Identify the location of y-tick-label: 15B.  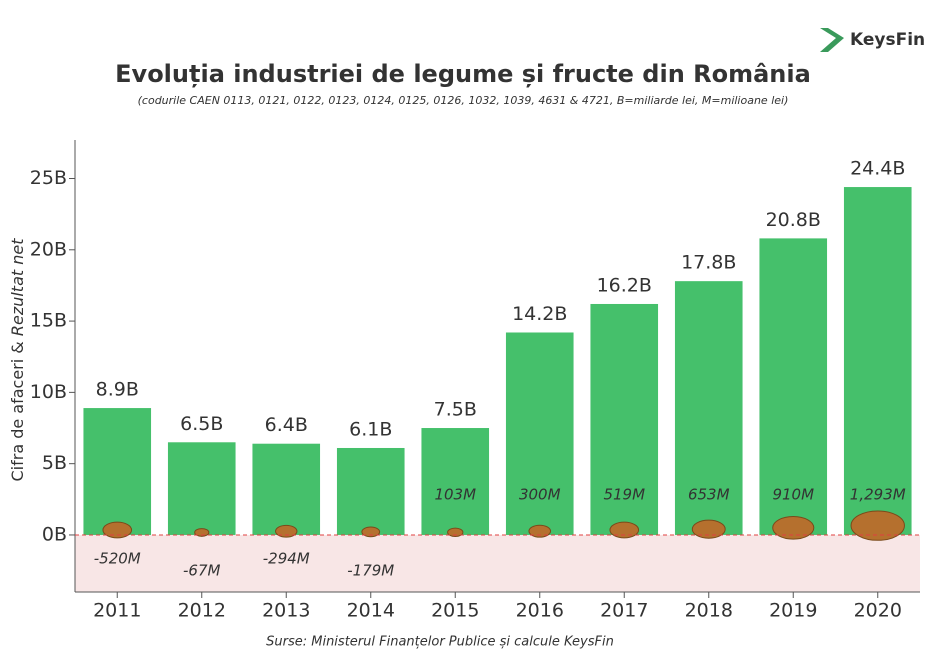
(48, 321).